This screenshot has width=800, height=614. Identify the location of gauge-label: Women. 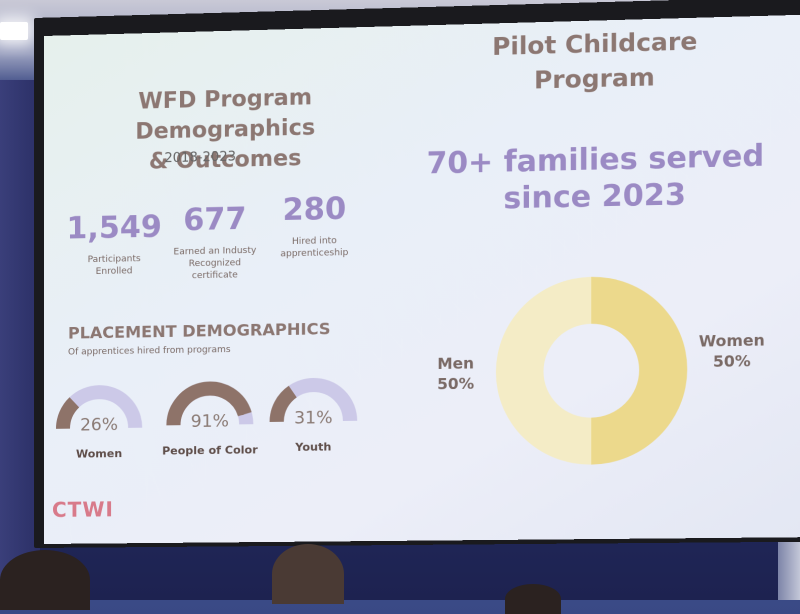
(99, 454).